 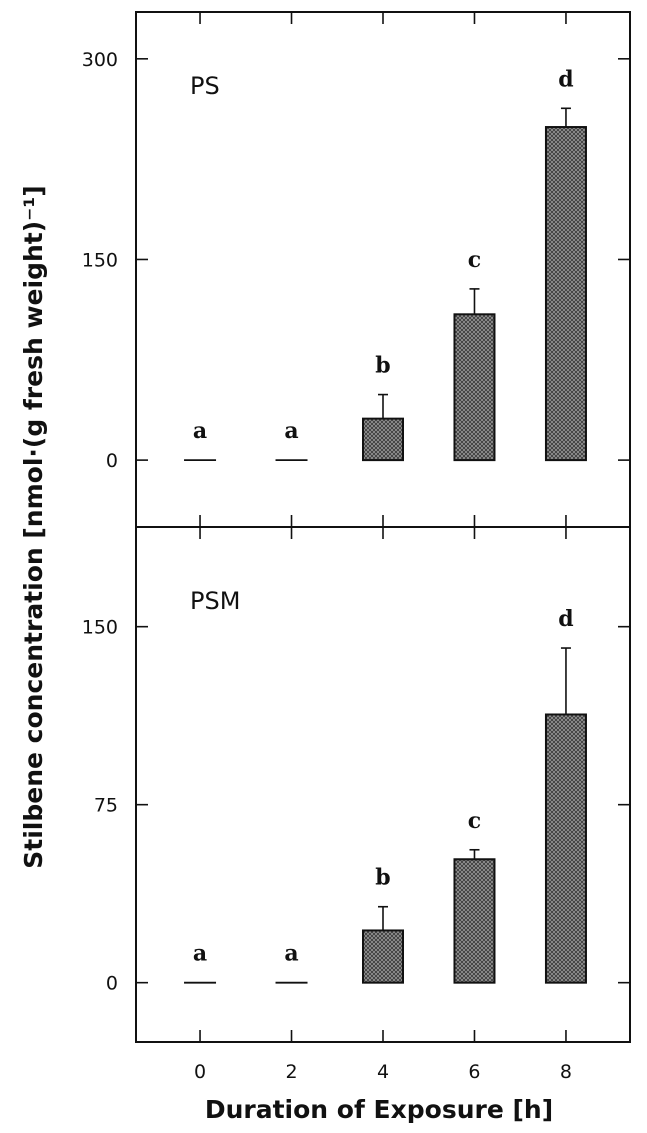 What do you see at coordinates (291, 1072) in the screenshot?
I see `x-tick-label: 2` at bounding box center [291, 1072].